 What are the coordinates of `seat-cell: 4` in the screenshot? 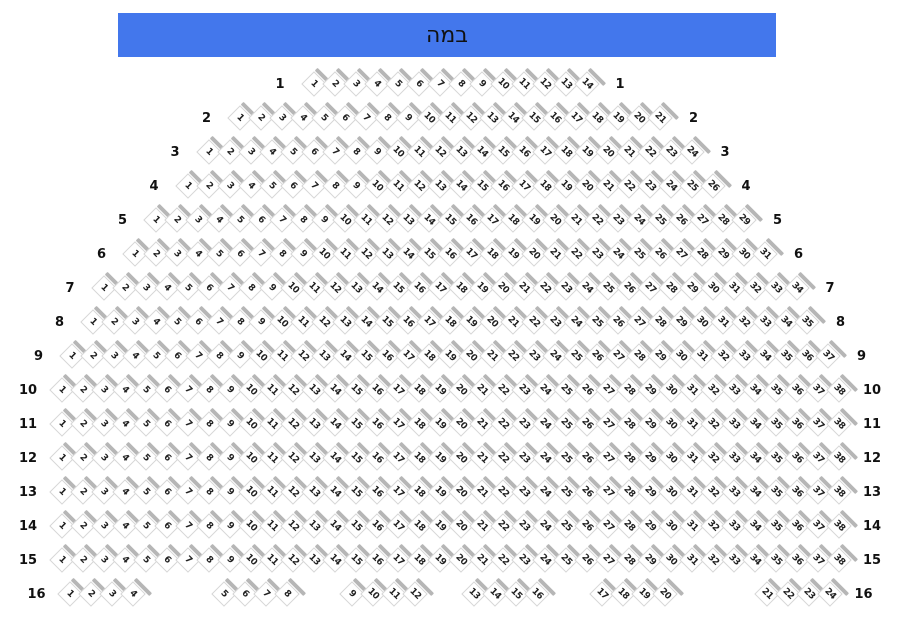 It's located at (133, 594).